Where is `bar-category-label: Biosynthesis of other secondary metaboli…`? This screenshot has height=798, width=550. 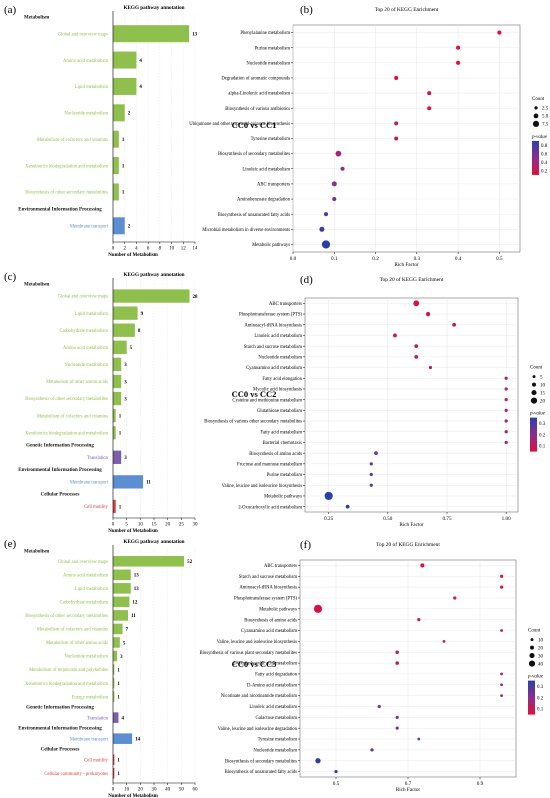 bar-category-label: Biosynthesis of other secondary metaboli… is located at coordinates (66, 193).